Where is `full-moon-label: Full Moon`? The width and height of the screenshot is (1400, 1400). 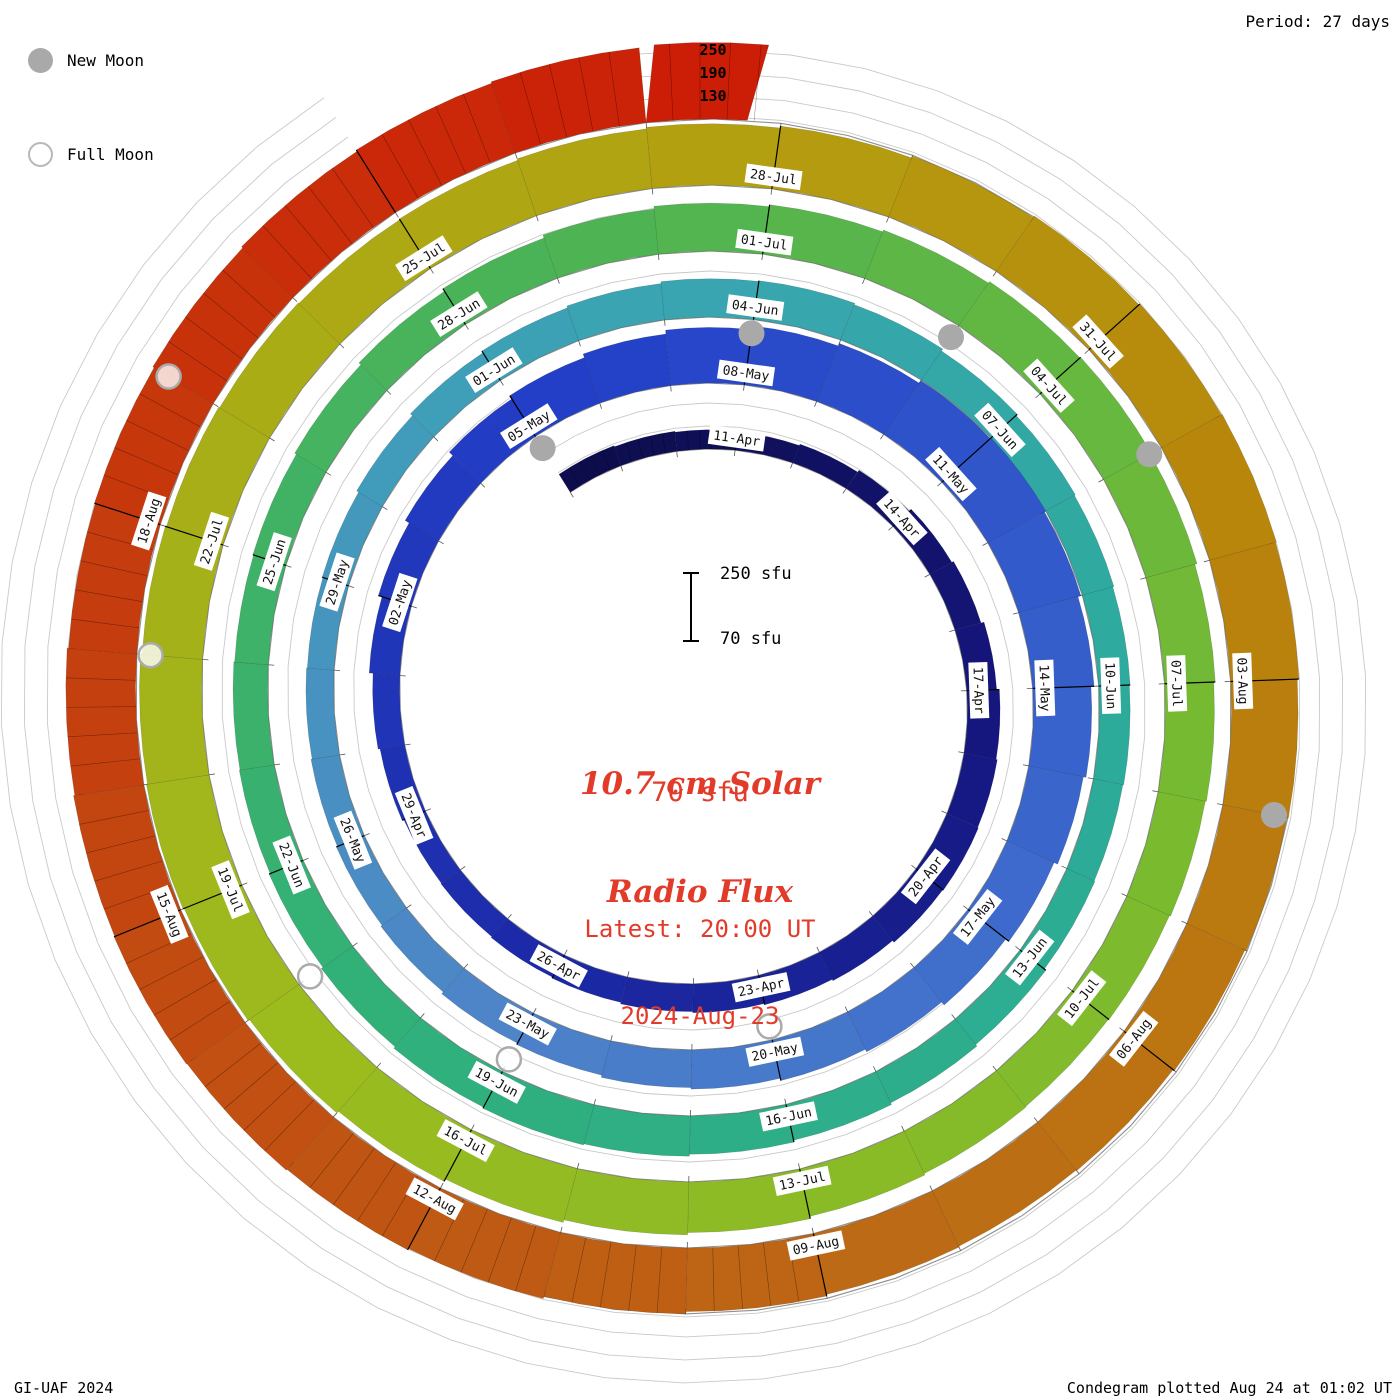
full-moon-label: Full Moon is located at coordinates (110, 154).